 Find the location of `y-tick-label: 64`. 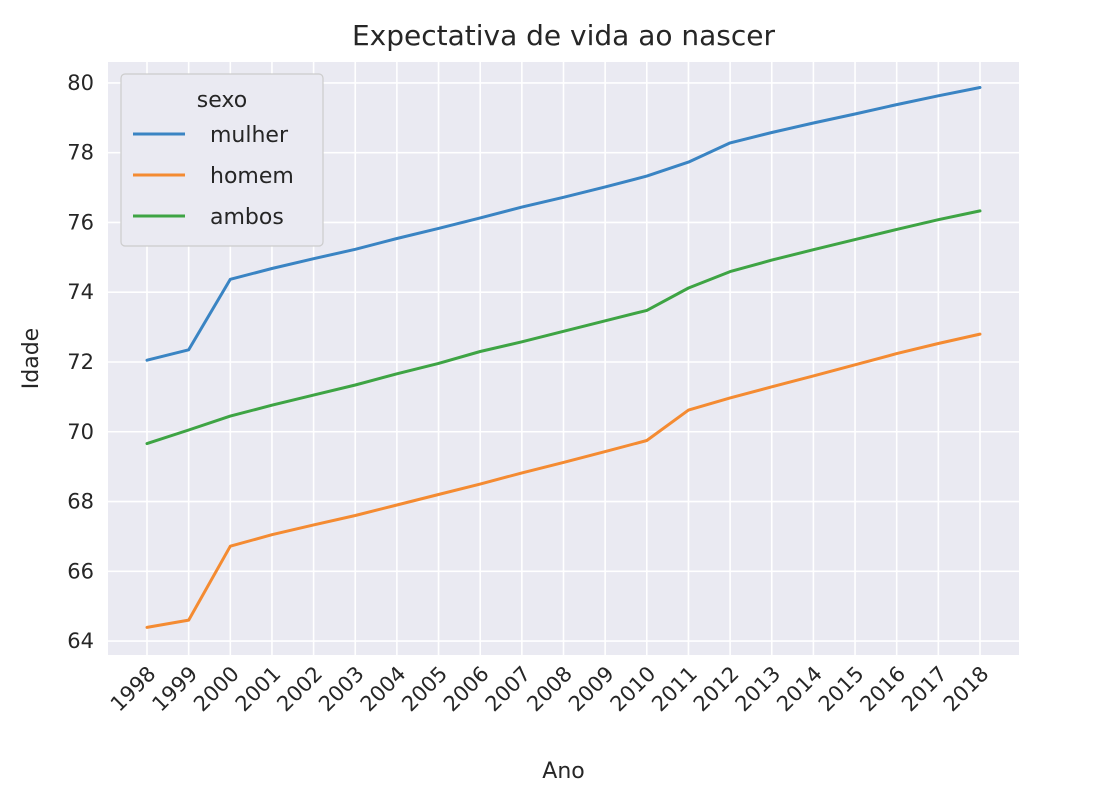

y-tick-label: 64 is located at coordinates (80, 641).